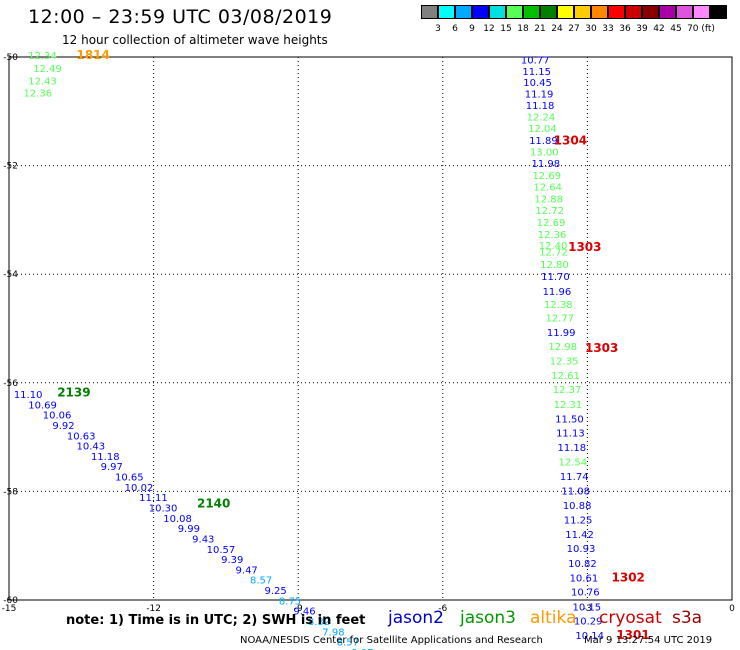 This screenshot has width=740, height=650. I want to click on wave-height-label: 11.50, so click(569, 419).